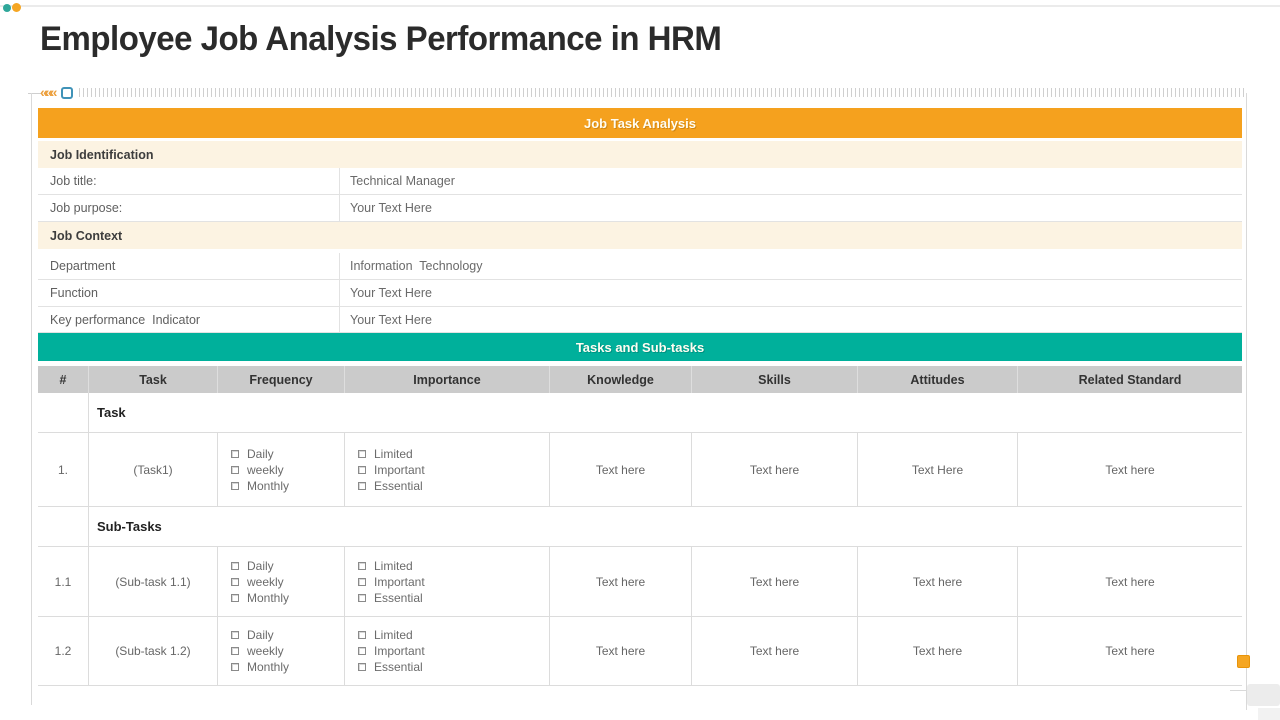 The height and width of the screenshot is (720, 1280). I want to click on collapse-chevrons-icon: «««, so click(48, 92).